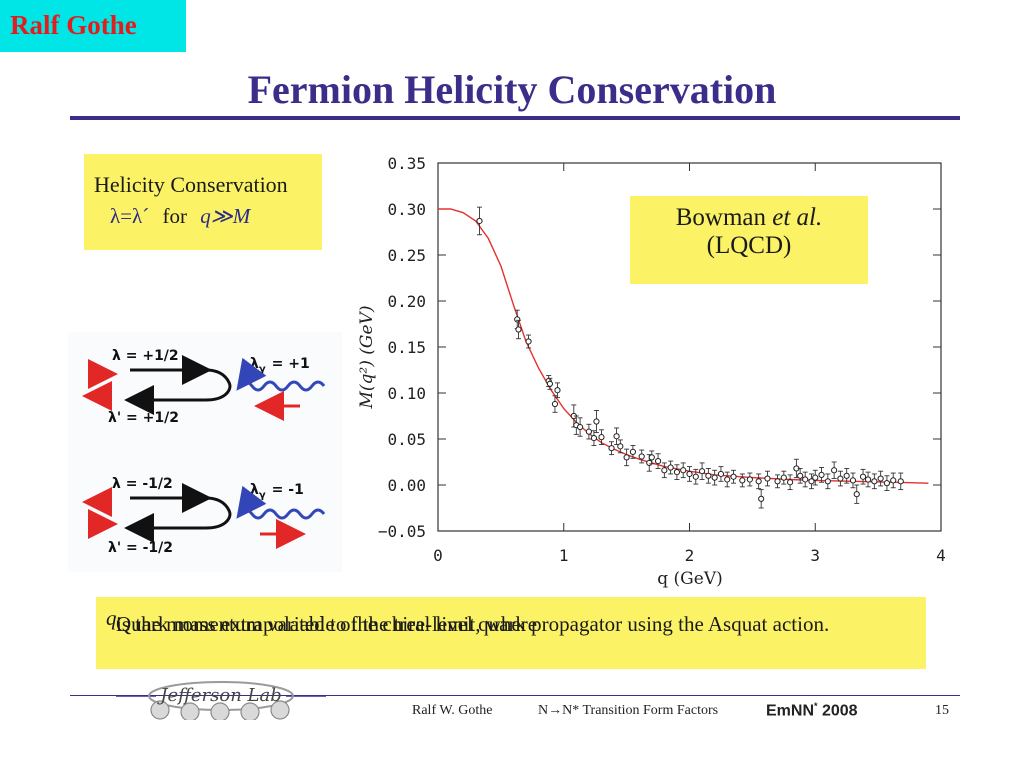 This screenshot has width=1024, height=768. I want to click on upper-lambda-prime-label: λ' = +1/2, so click(143, 418).